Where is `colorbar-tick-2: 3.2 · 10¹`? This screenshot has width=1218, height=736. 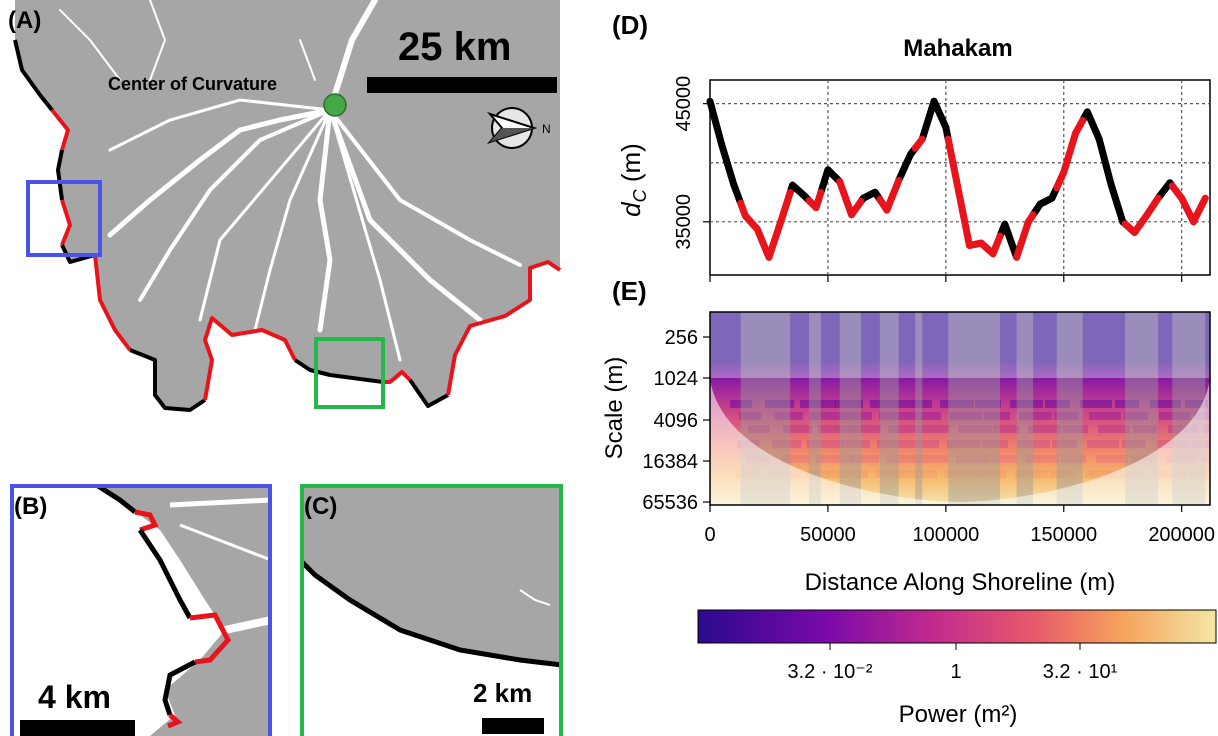 colorbar-tick-2: 3.2 · 10¹ is located at coordinates (1080, 672).